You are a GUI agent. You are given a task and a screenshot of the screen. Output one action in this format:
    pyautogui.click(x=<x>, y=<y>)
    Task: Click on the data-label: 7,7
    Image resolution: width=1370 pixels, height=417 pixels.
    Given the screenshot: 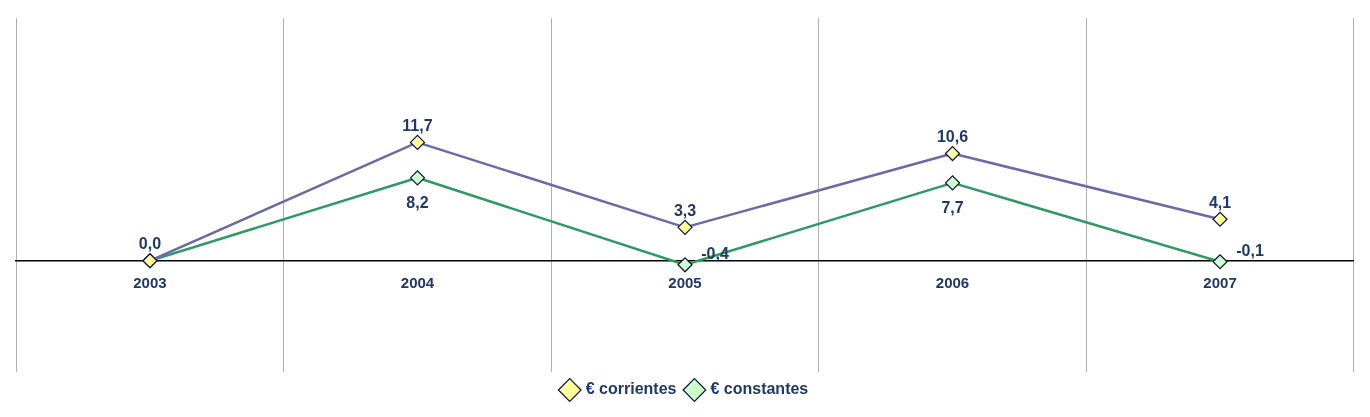 What is the action you would take?
    pyautogui.click(x=952, y=208)
    